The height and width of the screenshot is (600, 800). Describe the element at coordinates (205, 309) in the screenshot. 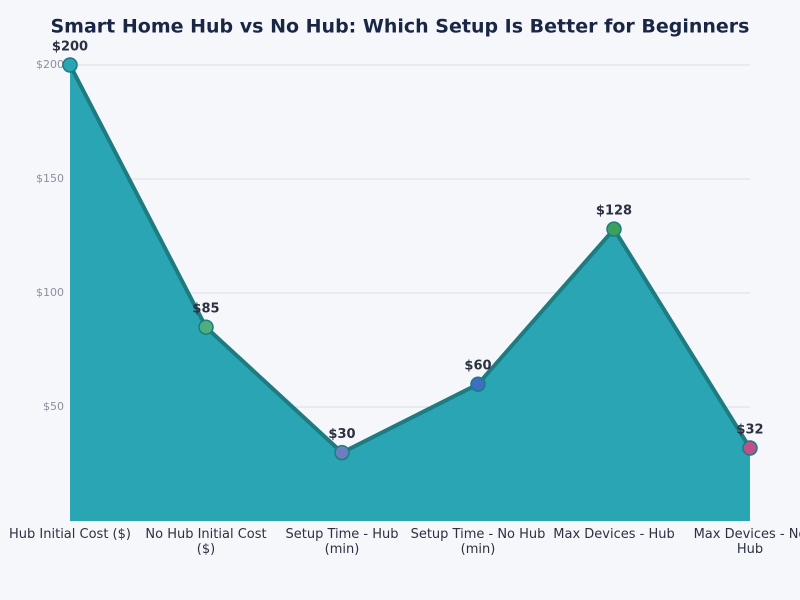

I see `data-label: $85` at that location.